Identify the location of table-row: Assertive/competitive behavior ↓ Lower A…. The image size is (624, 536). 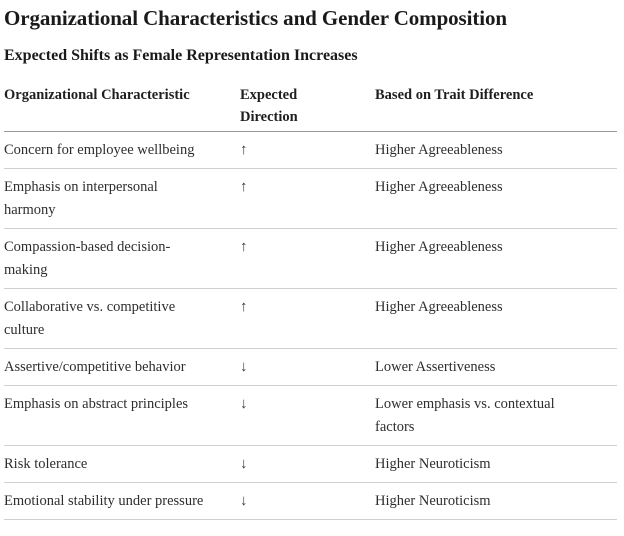
(310, 367).